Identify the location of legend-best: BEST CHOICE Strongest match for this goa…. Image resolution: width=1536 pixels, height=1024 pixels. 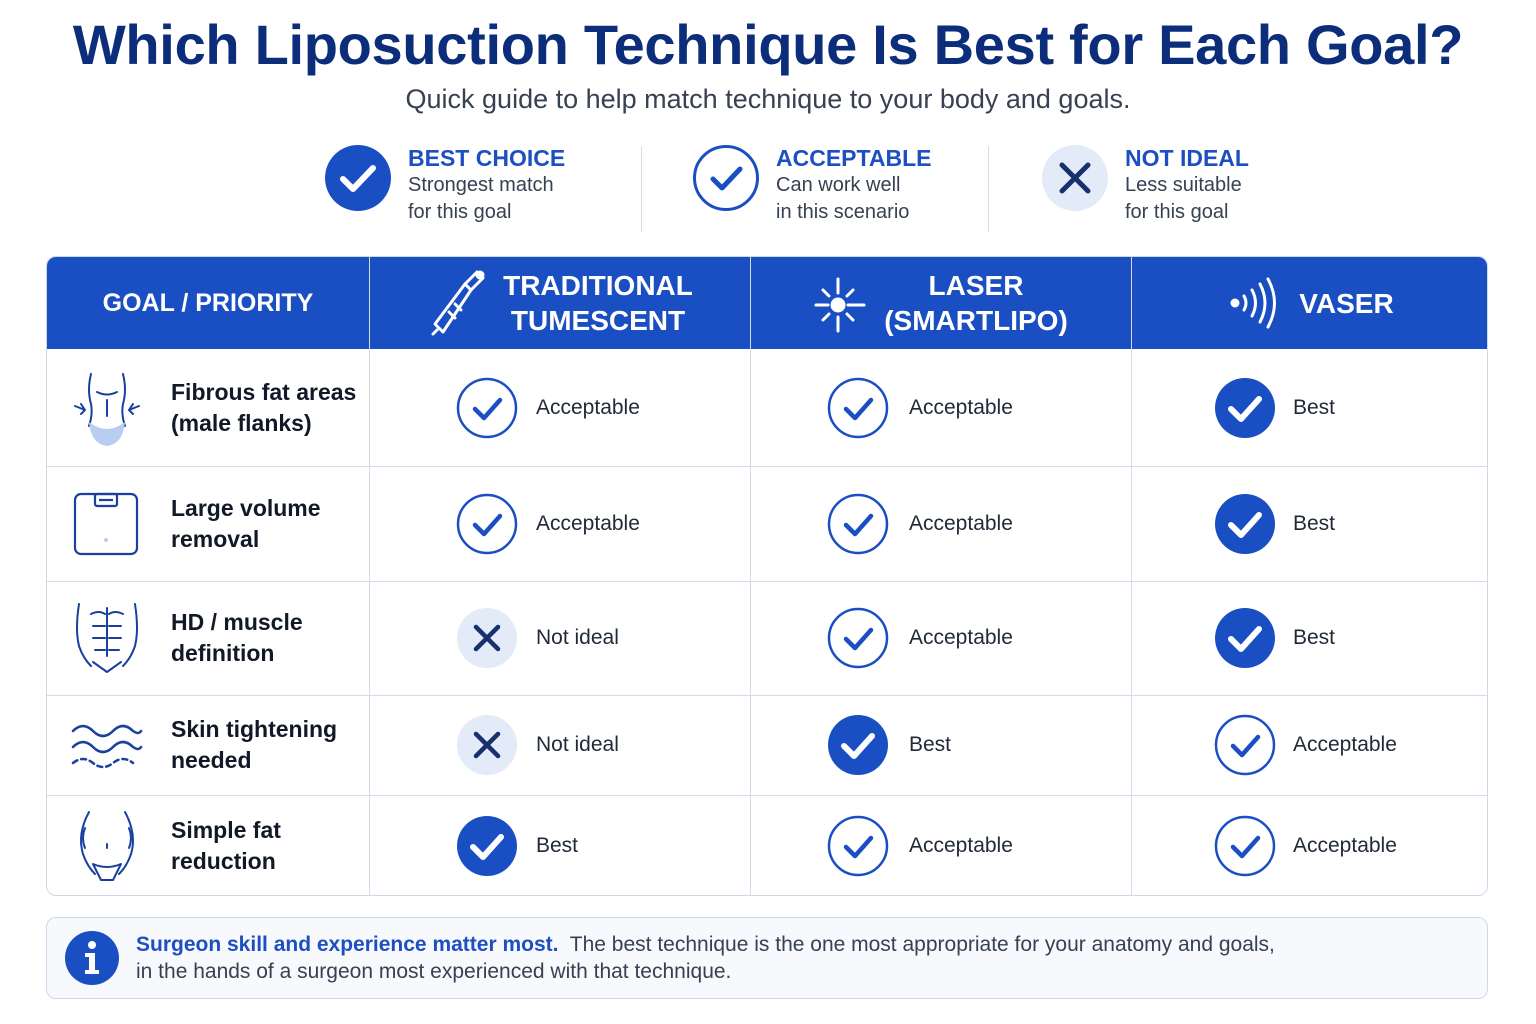
(451, 187).